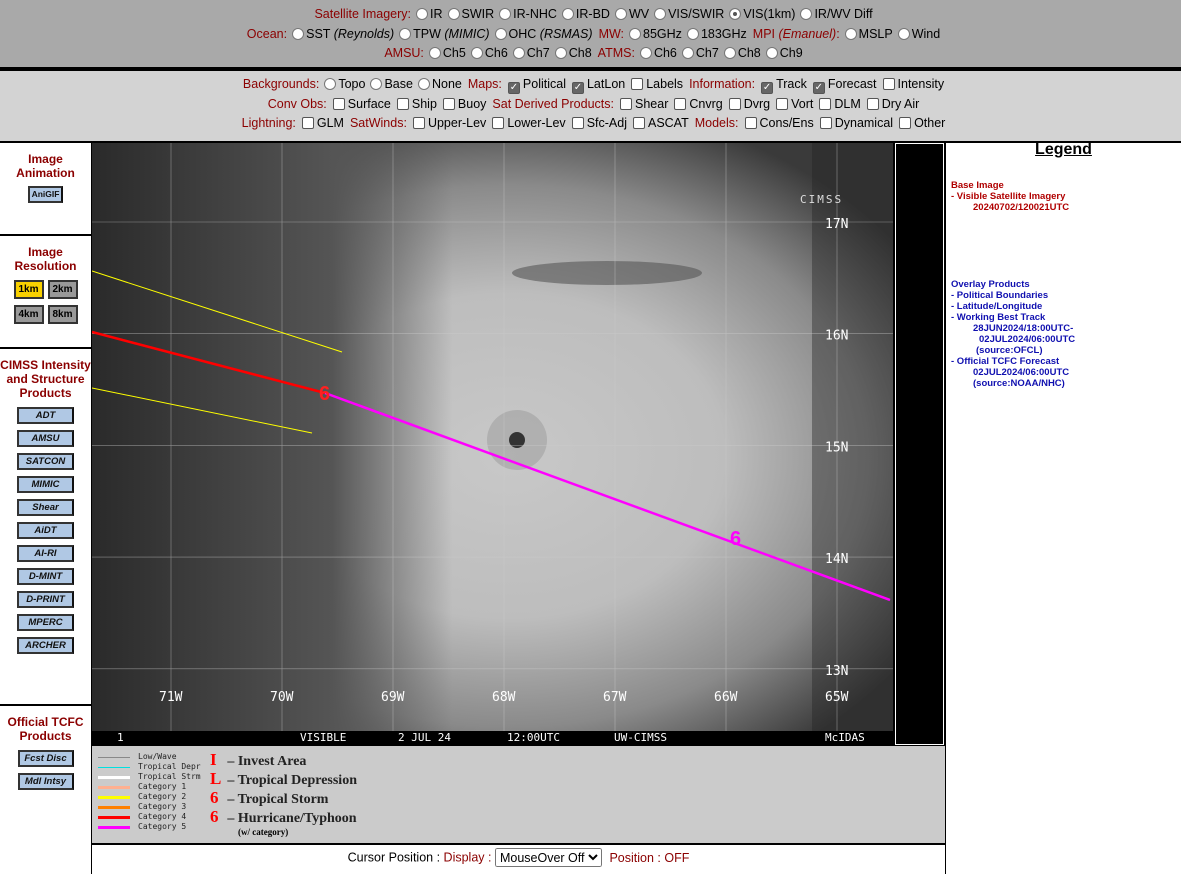 This screenshot has width=1181, height=874. Describe the element at coordinates (324, 394) in the screenshot. I see `hurricane-icon: 6` at that location.